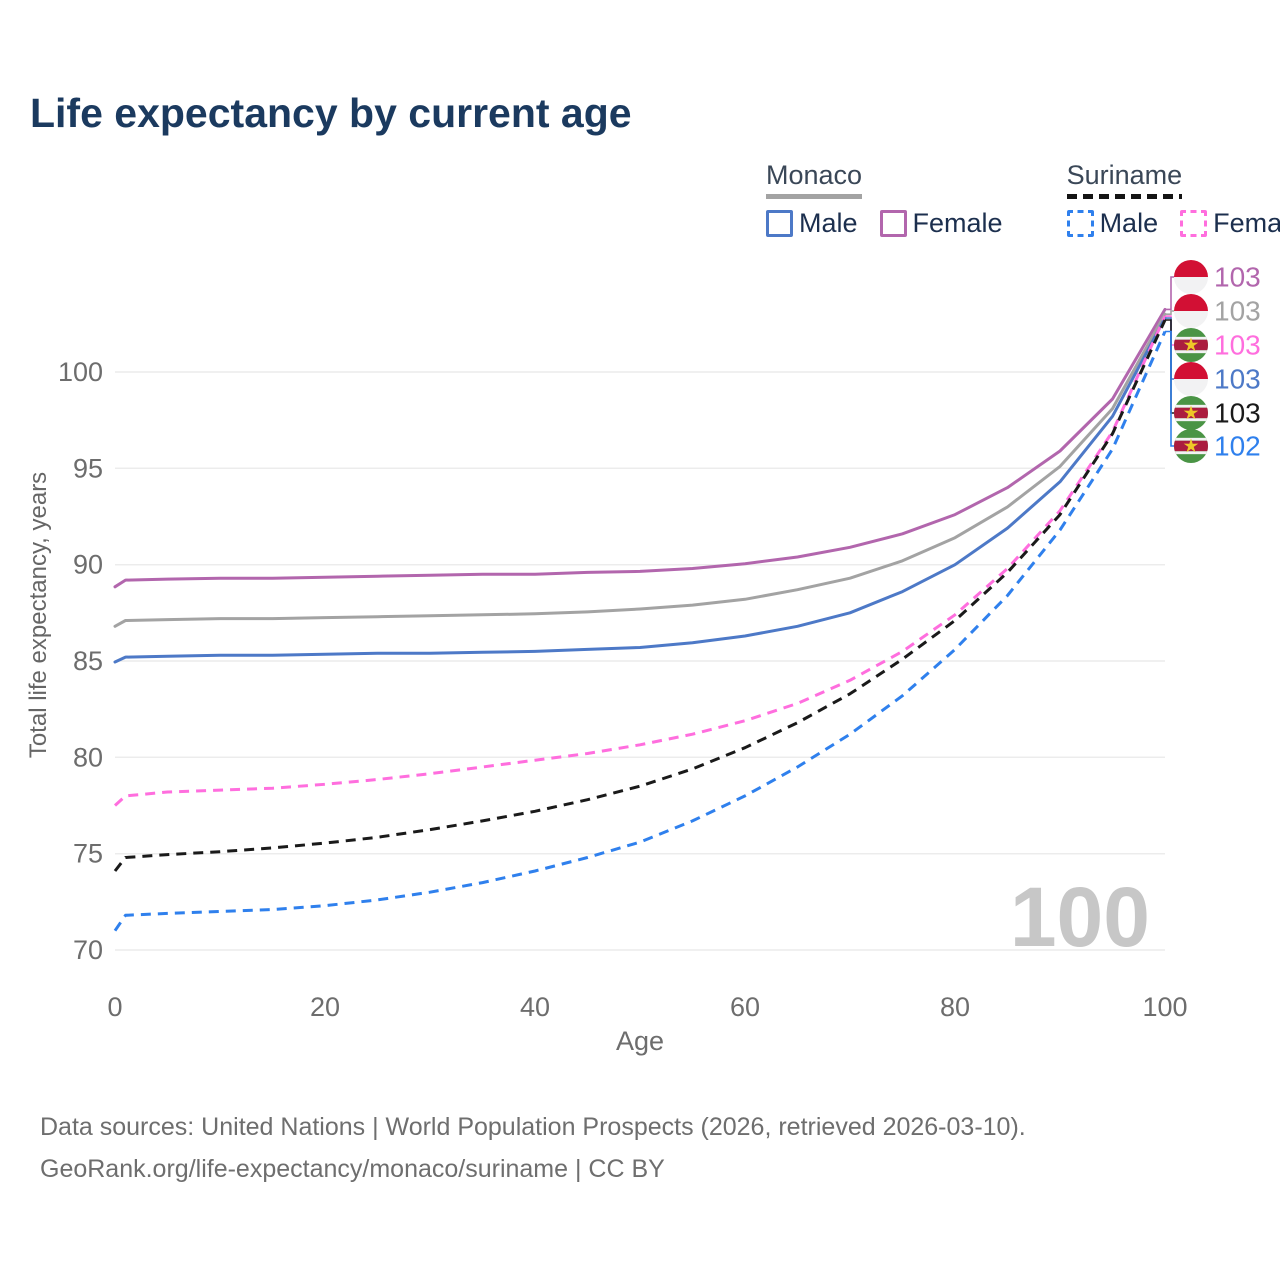 The image size is (1280, 1280). What do you see at coordinates (1124, 196) in the screenshot?
I see `legend-underline-dashed` at bounding box center [1124, 196].